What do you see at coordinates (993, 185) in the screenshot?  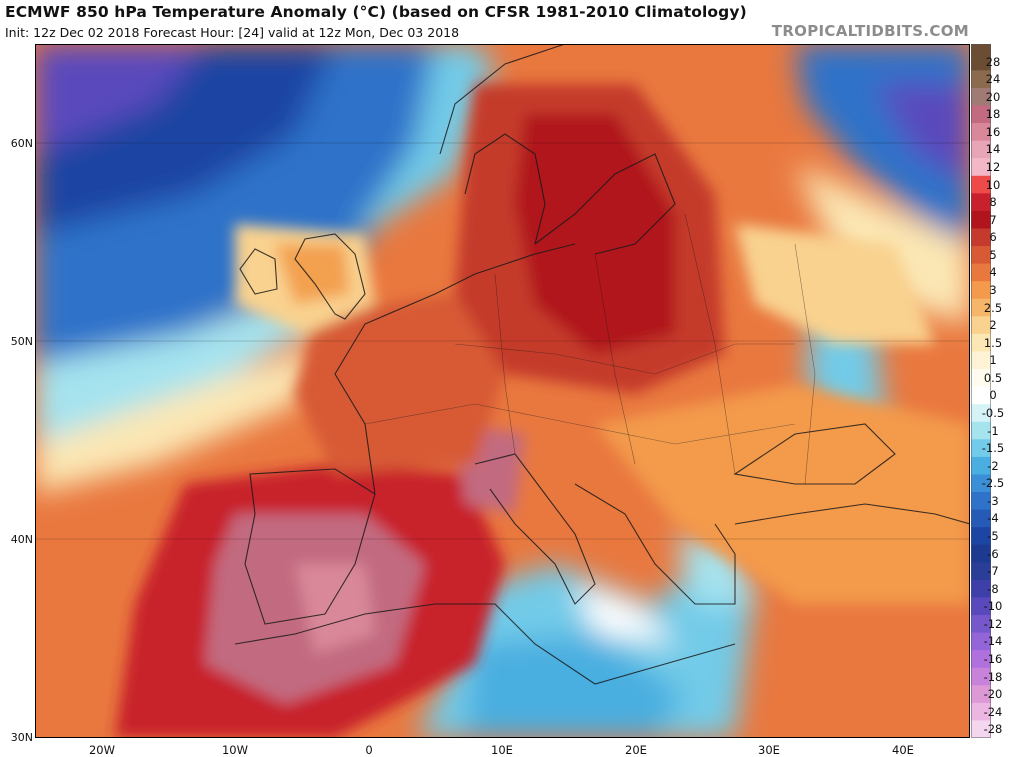 I see `colorbar-tick-label: 10` at bounding box center [993, 185].